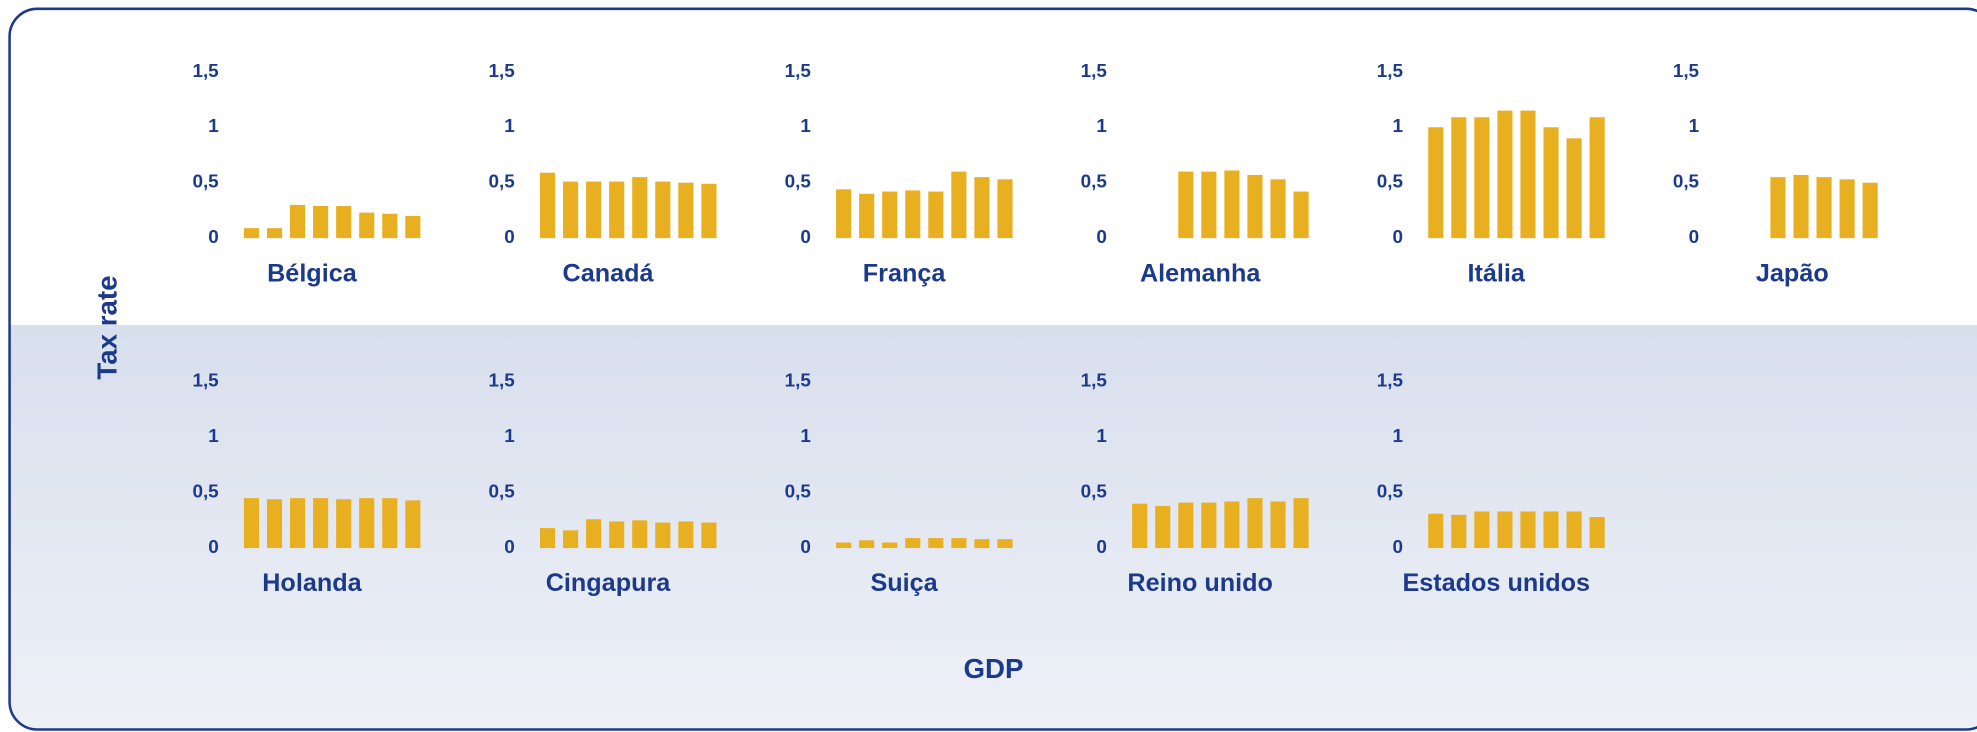 The height and width of the screenshot is (732, 1977). What do you see at coordinates (994, 668) in the screenshot?
I see `x-axis-label: GDP` at bounding box center [994, 668].